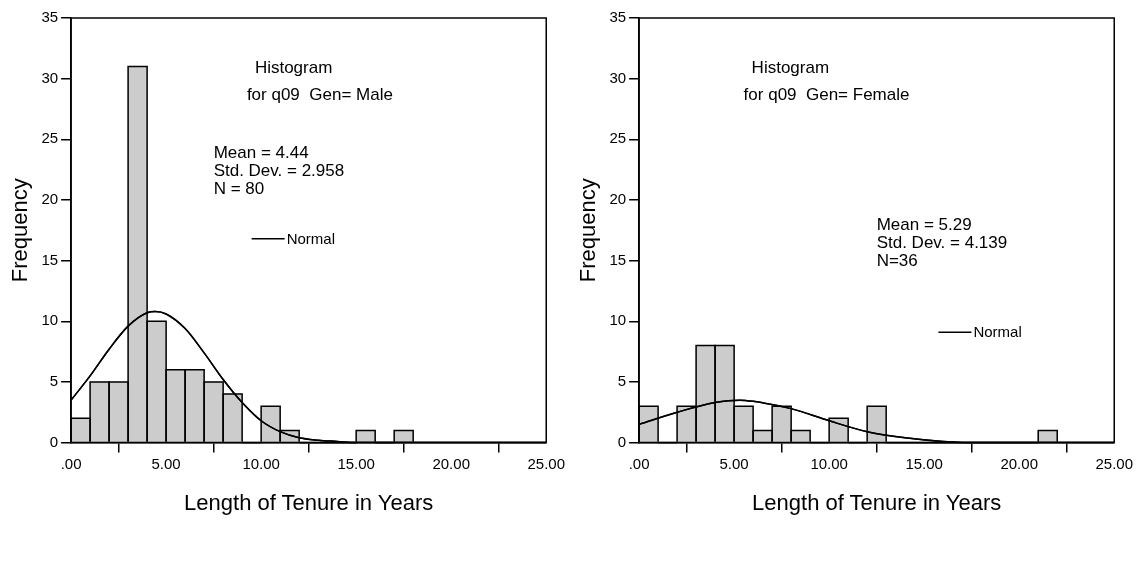  Describe the element at coordinates (942, 243) in the screenshot. I see `annotation: Std. Dev. = 4.139` at that location.